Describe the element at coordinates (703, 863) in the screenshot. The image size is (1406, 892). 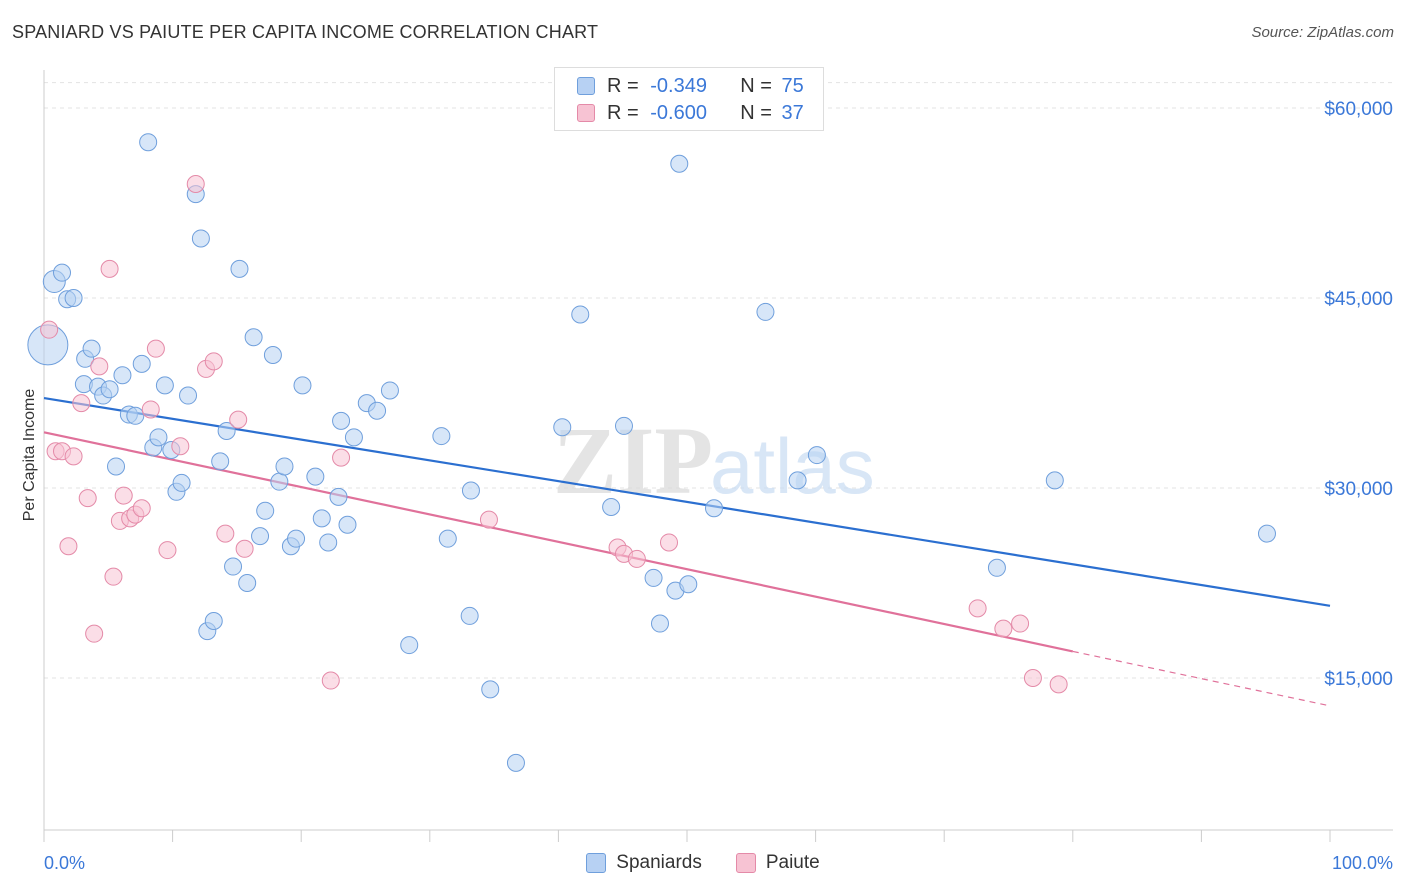
I see `series-legend: Spaniards Paiute` at that location.